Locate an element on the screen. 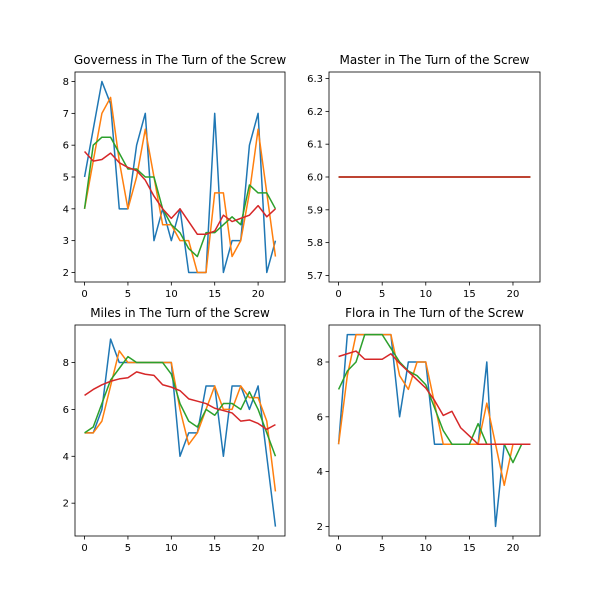 The image size is (600, 600). y-tick-label: 3 is located at coordinates (66, 241).